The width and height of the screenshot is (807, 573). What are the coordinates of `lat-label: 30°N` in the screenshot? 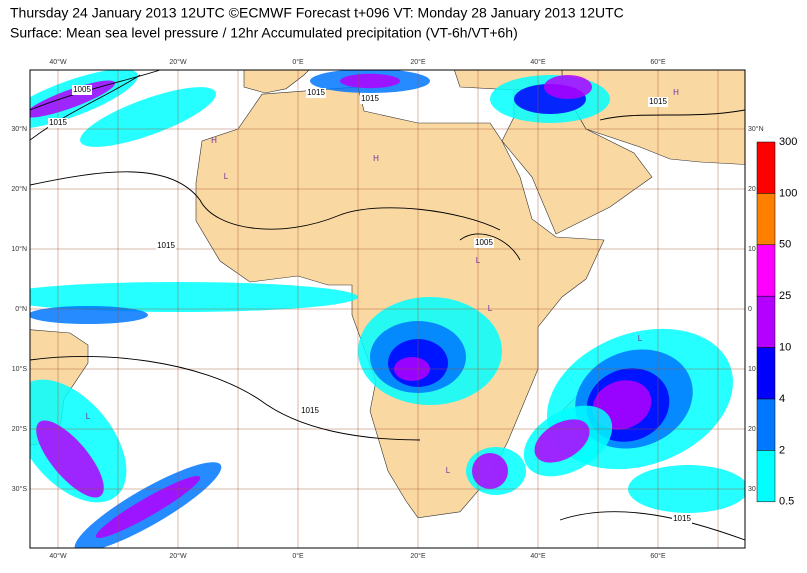 It's located at (19, 129).